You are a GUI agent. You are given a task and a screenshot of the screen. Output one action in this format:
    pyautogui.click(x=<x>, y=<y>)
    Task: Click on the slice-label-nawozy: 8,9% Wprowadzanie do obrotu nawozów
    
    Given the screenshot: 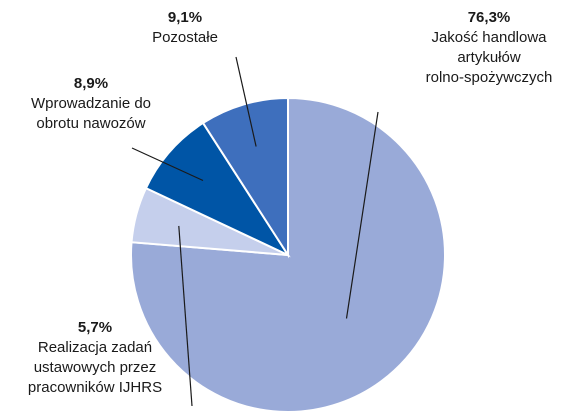 What is the action you would take?
    pyautogui.click(x=91, y=104)
    